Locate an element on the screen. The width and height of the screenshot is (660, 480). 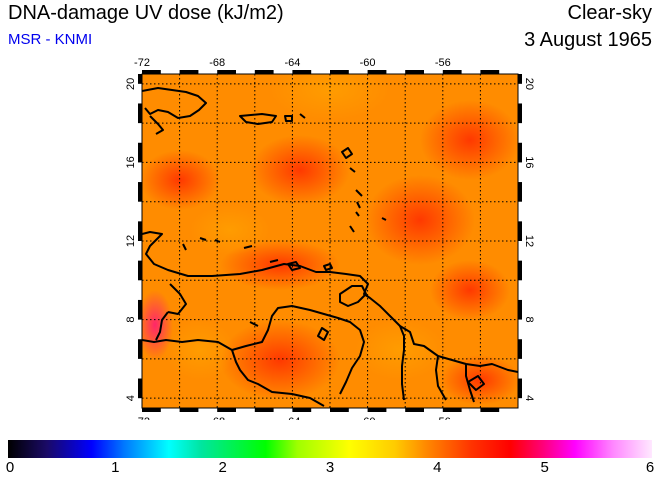
colorbar-tick-label: 2 is located at coordinates (222, 467).